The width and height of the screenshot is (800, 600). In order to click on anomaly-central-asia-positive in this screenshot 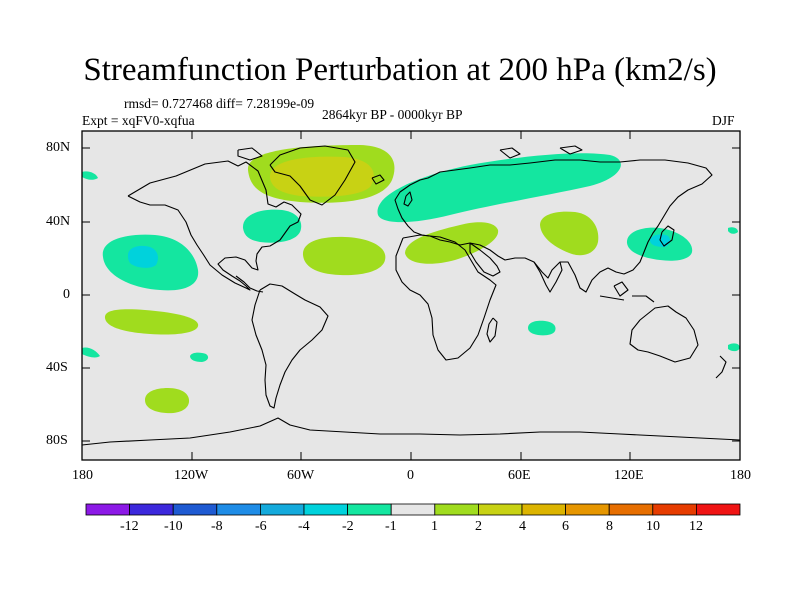, I will do `click(569, 233)`.